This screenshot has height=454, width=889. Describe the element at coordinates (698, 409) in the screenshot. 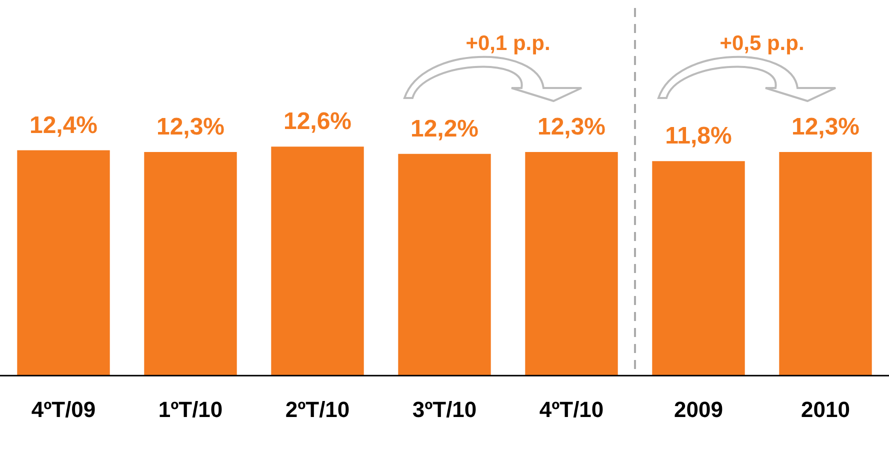

I see `x-tick-label: 2009` at that location.